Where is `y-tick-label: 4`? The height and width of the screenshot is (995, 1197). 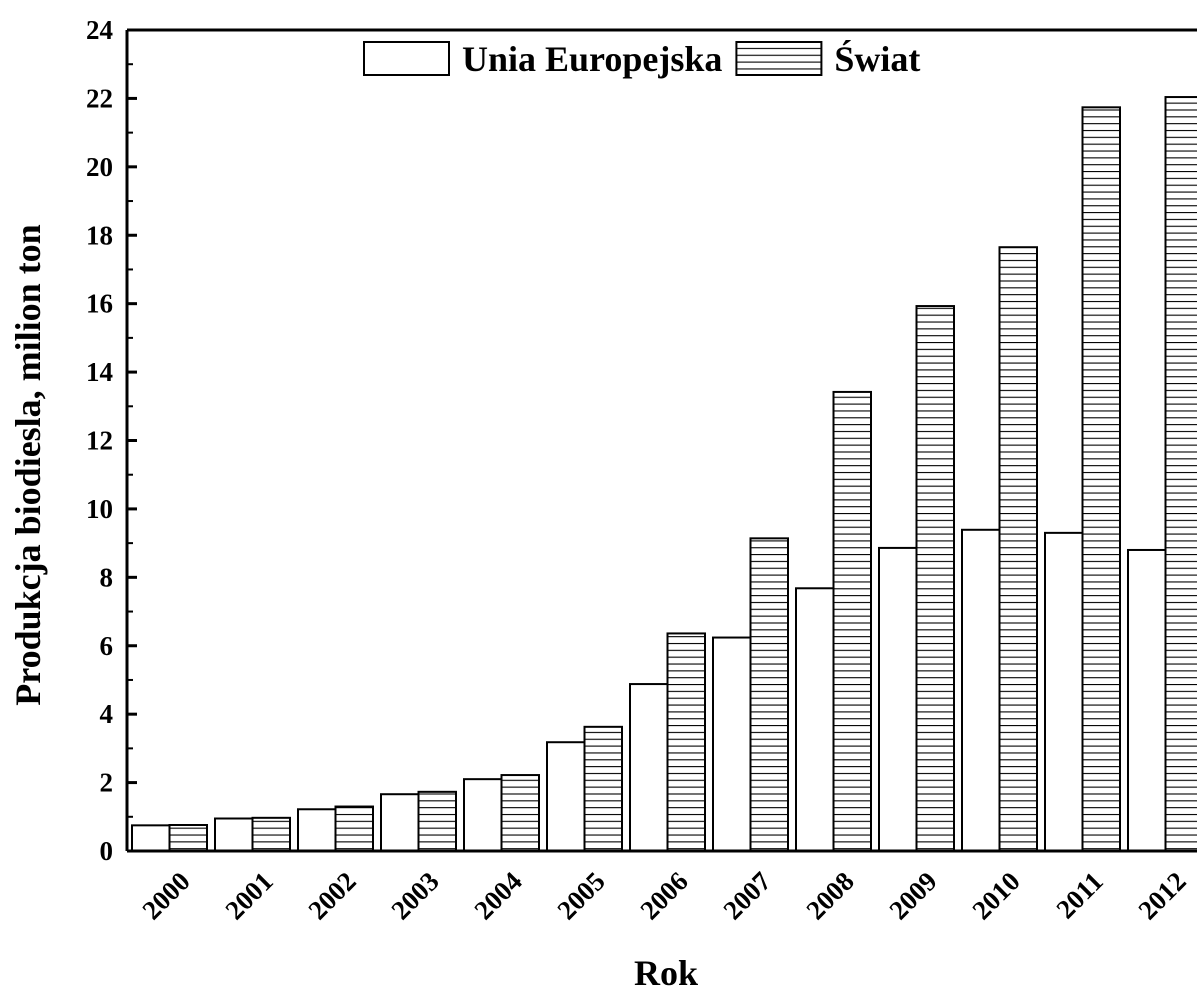
y-tick-label: 4 is located at coordinates (107, 714).